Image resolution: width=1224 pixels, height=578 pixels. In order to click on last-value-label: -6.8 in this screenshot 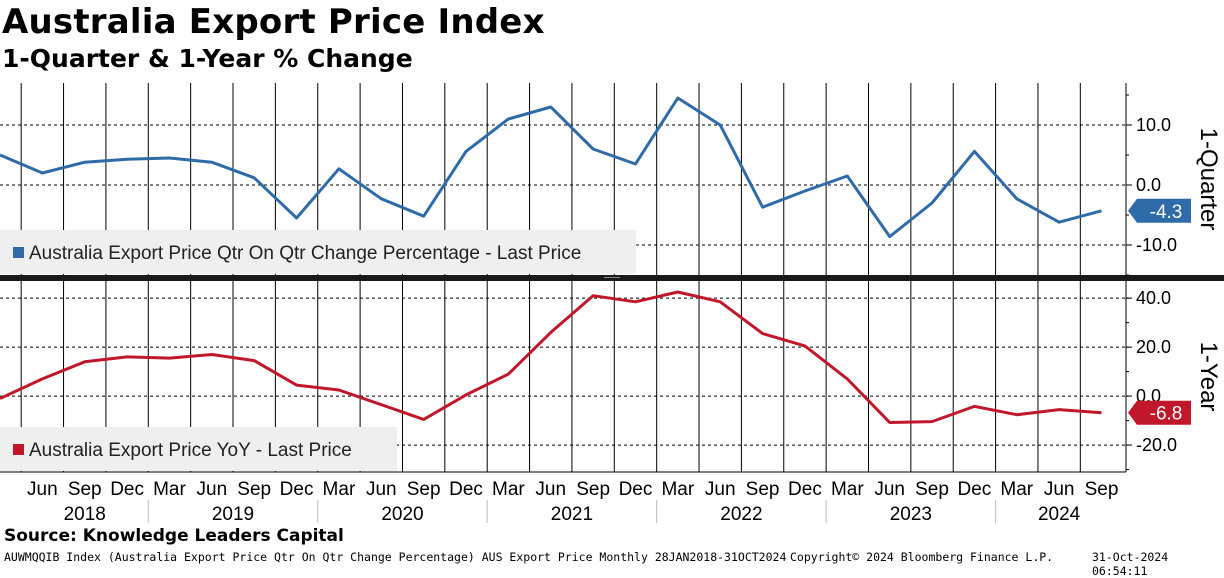, I will do `click(1166, 414)`.